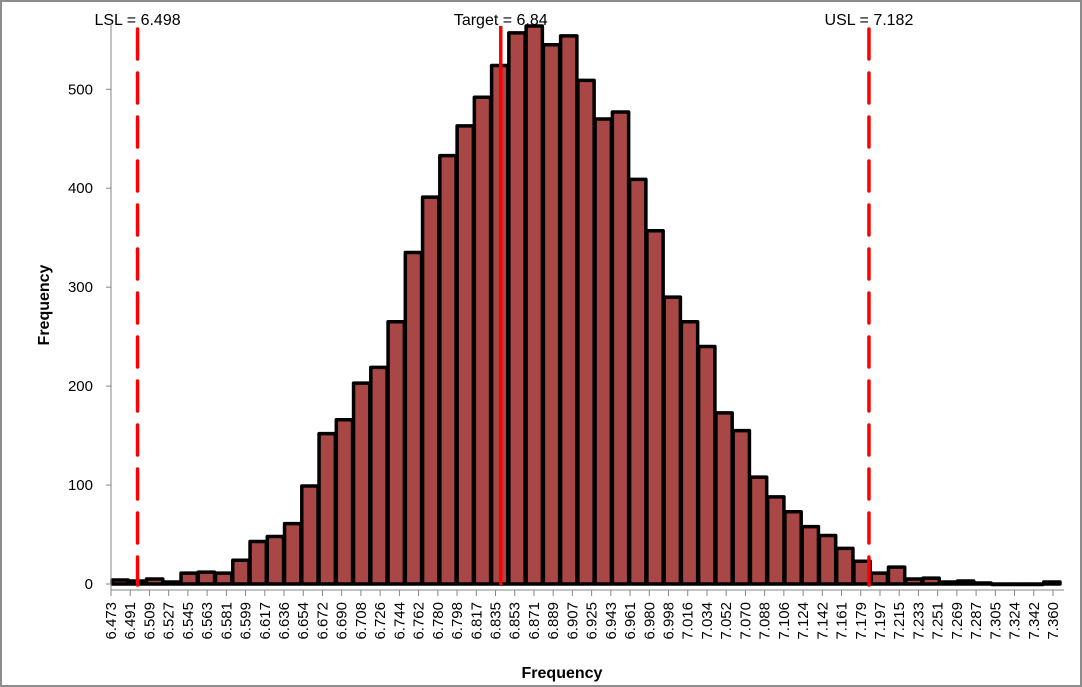 Image resolution: width=1082 pixels, height=687 pixels. I want to click on x-tick-label: 6.907, so click(572, 621).